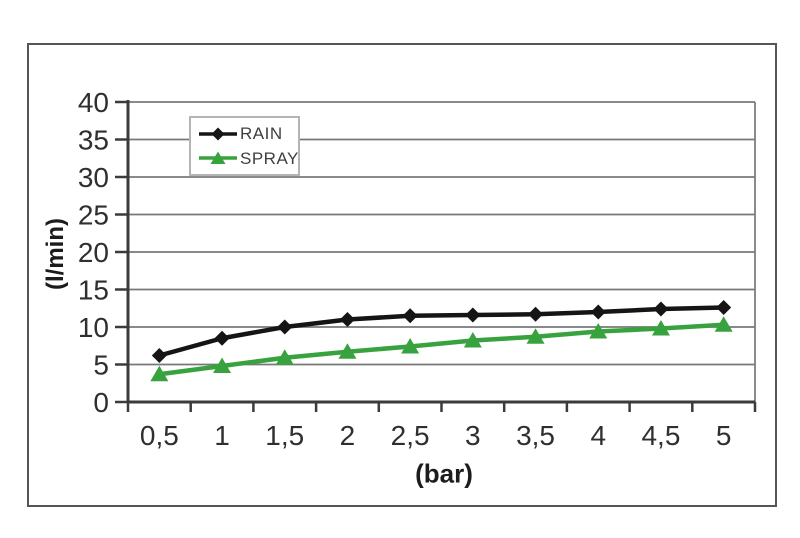  Describe the element at coordinates (535, 435) in the screenshot. I see `x-tick-label: 3,5` at that location.